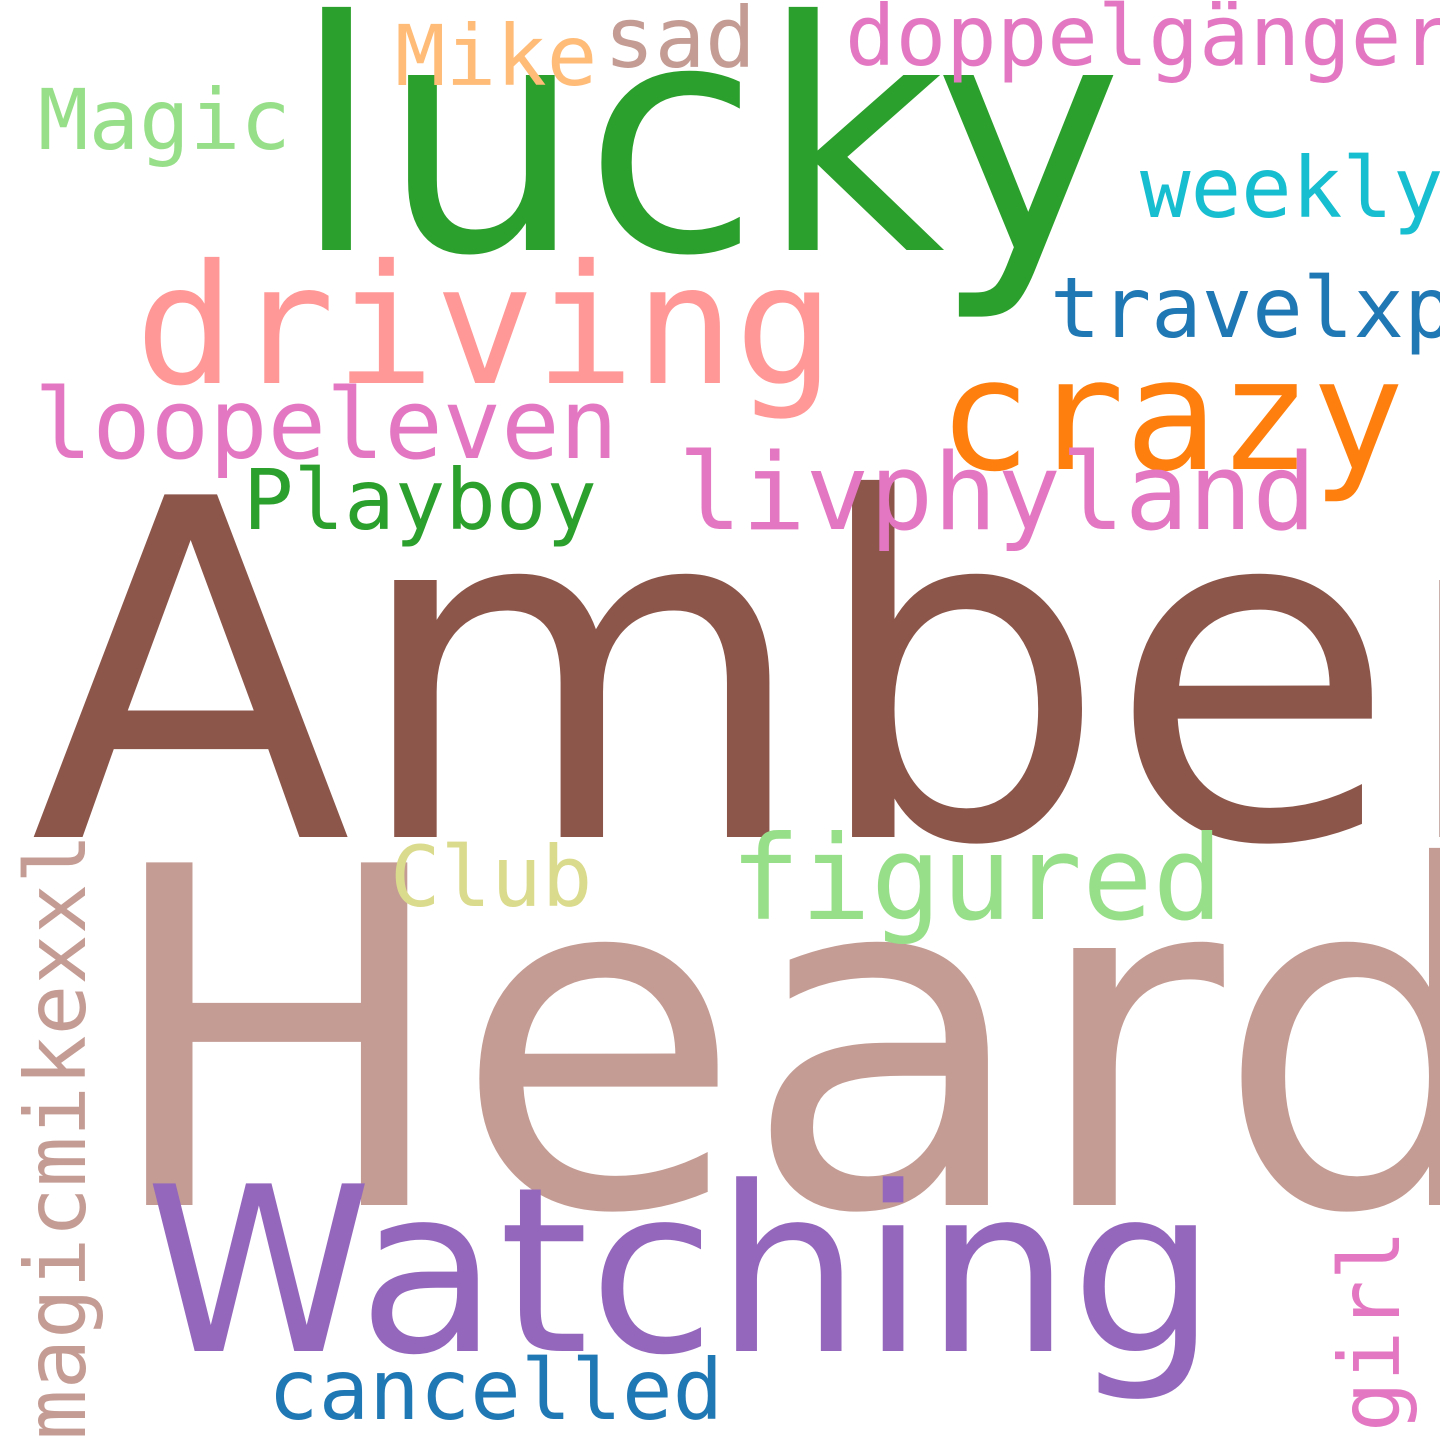  I want to click on word-livphyland: livphyland, so click(997, 492).